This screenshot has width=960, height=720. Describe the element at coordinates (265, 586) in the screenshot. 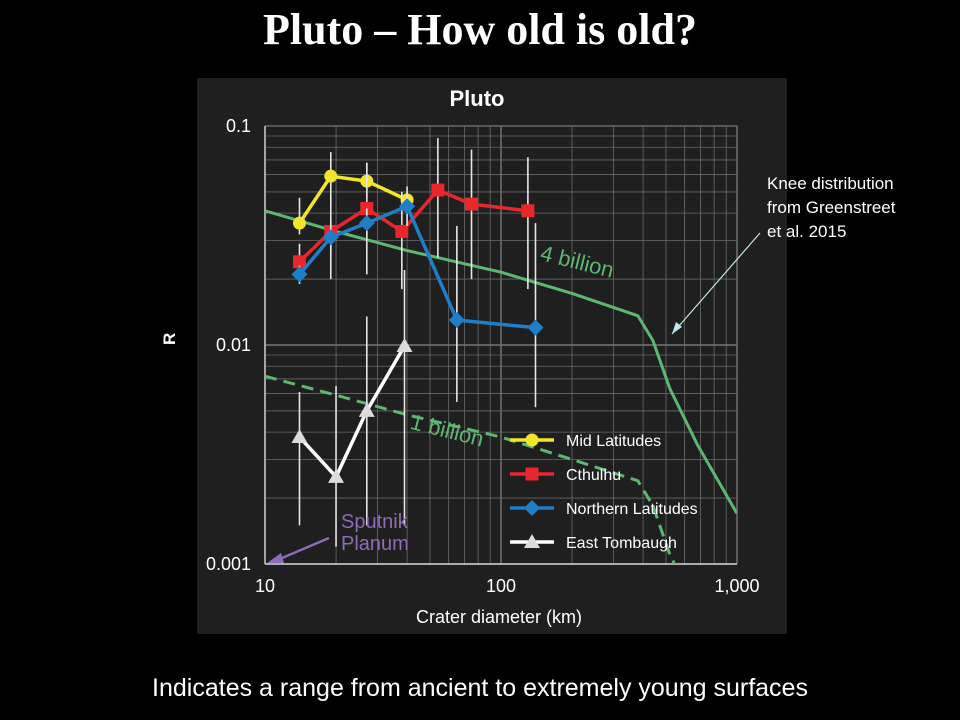

I see `x-tick-label: 10` at that location.